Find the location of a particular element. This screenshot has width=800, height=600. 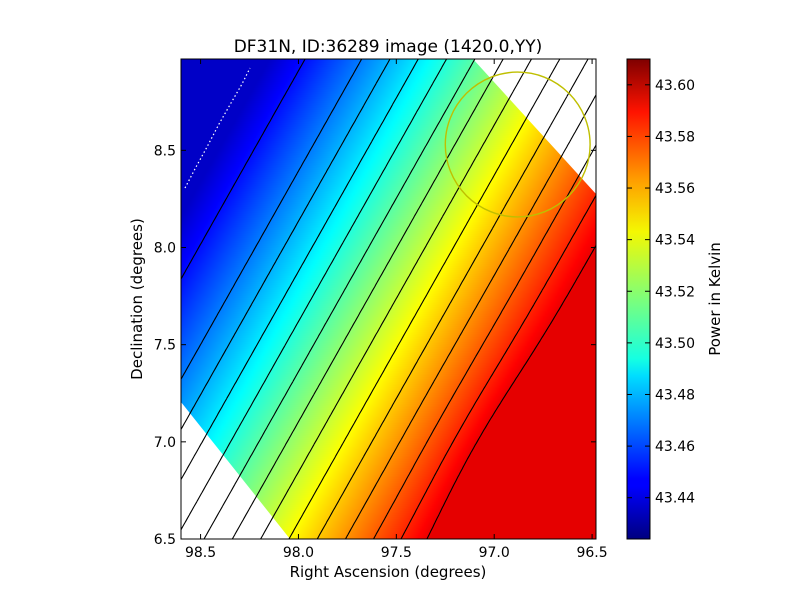

chart-title: DF31N, ID:36289 image (1420.0,YY) is located at coordinates (388, 47).